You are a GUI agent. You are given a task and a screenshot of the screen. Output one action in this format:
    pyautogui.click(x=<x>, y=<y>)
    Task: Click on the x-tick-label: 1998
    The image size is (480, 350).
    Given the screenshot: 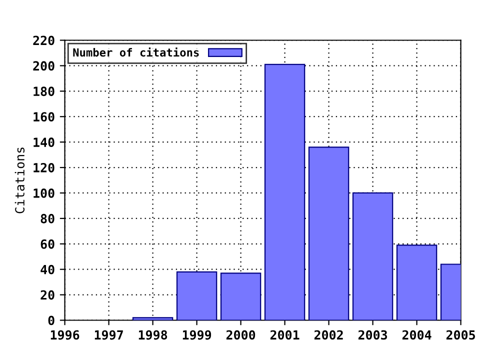 What is the action you would take?
    pyautogui.click(x=153, y=335)
    